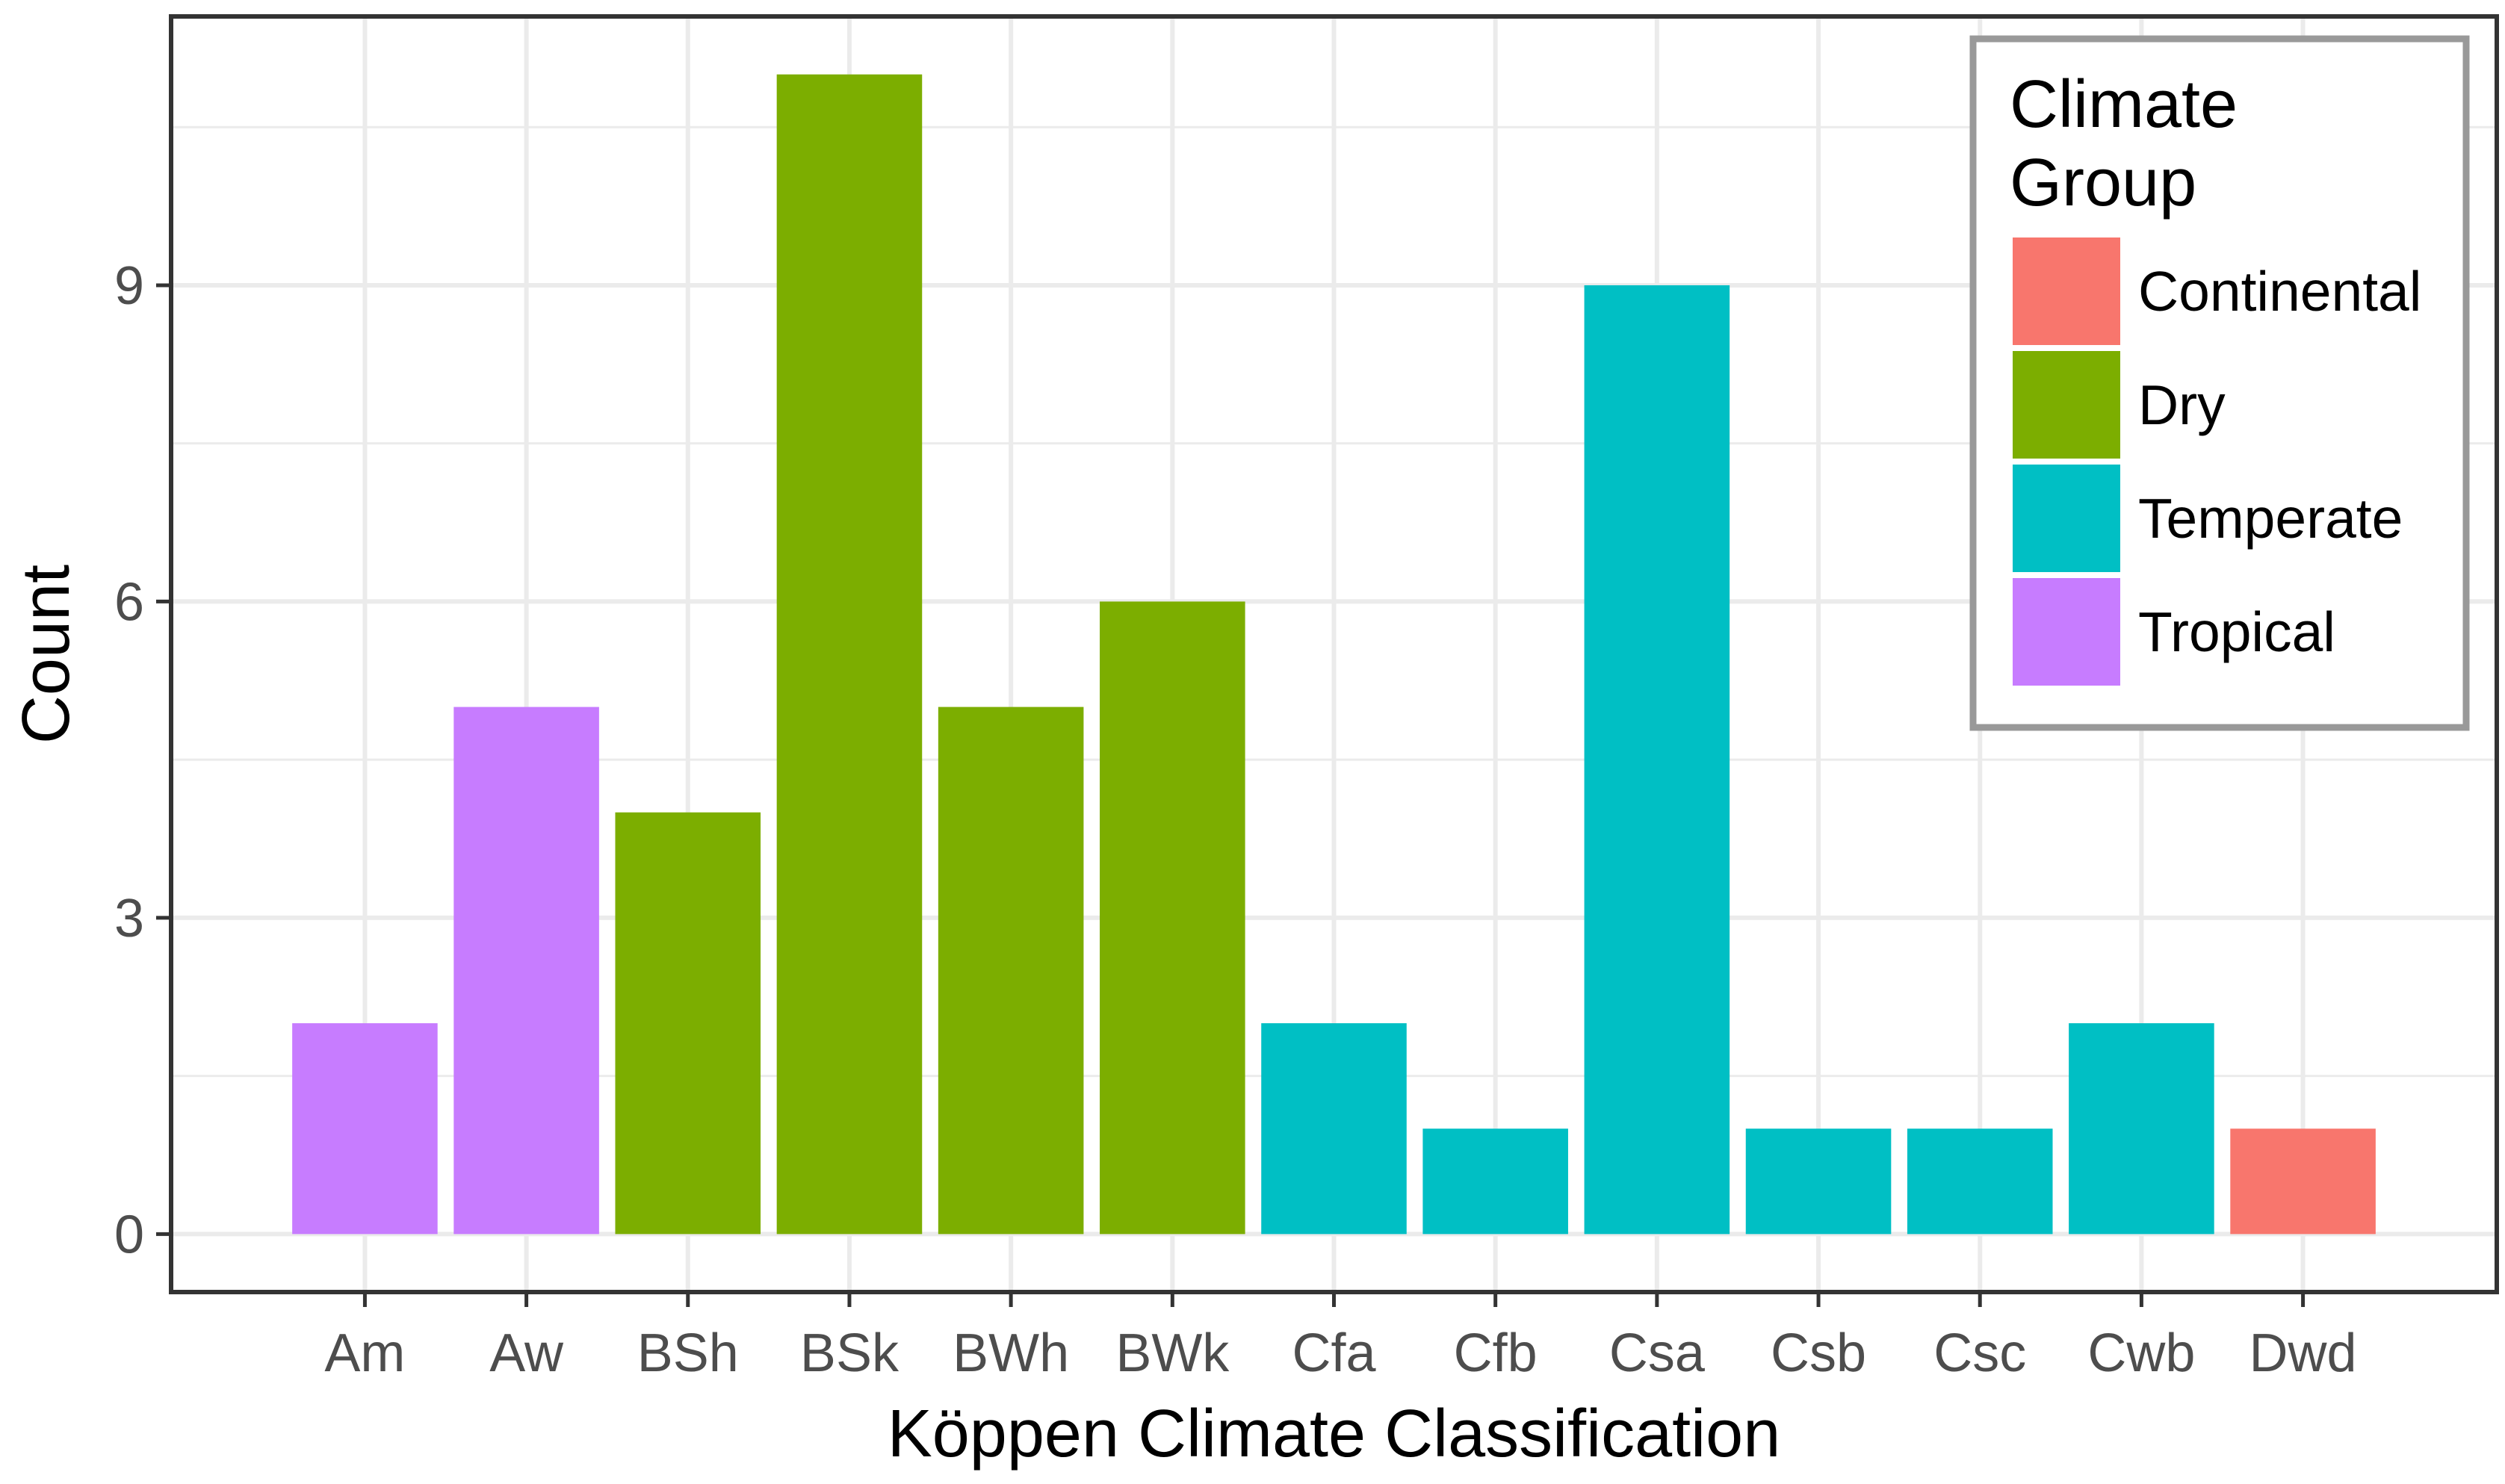 The width and height of the screenshot is (2505, 1484). What do you see at coordinates (1011, 971) in the screenshot?
I see `bar-bwh` at bounding box center [1011, 971].